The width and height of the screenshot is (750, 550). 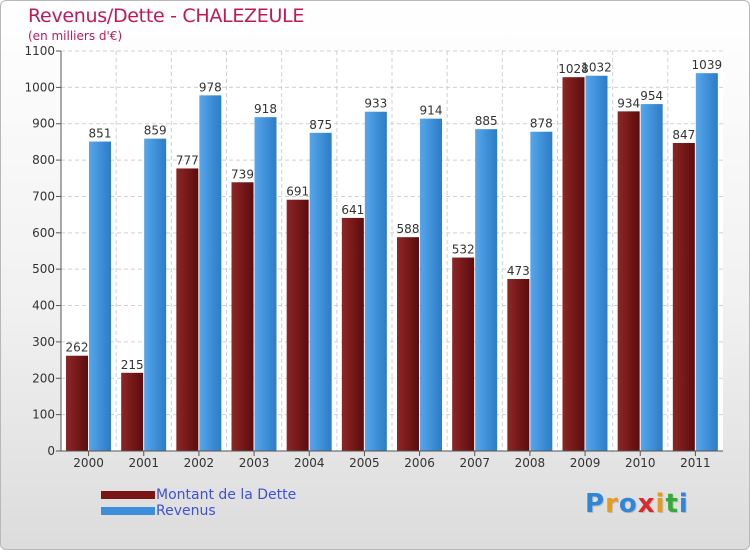 What do you see at coordinates (132, 365) in the screenshot?
I see `data-label-debt: 215` at bounding box center [132, 365].